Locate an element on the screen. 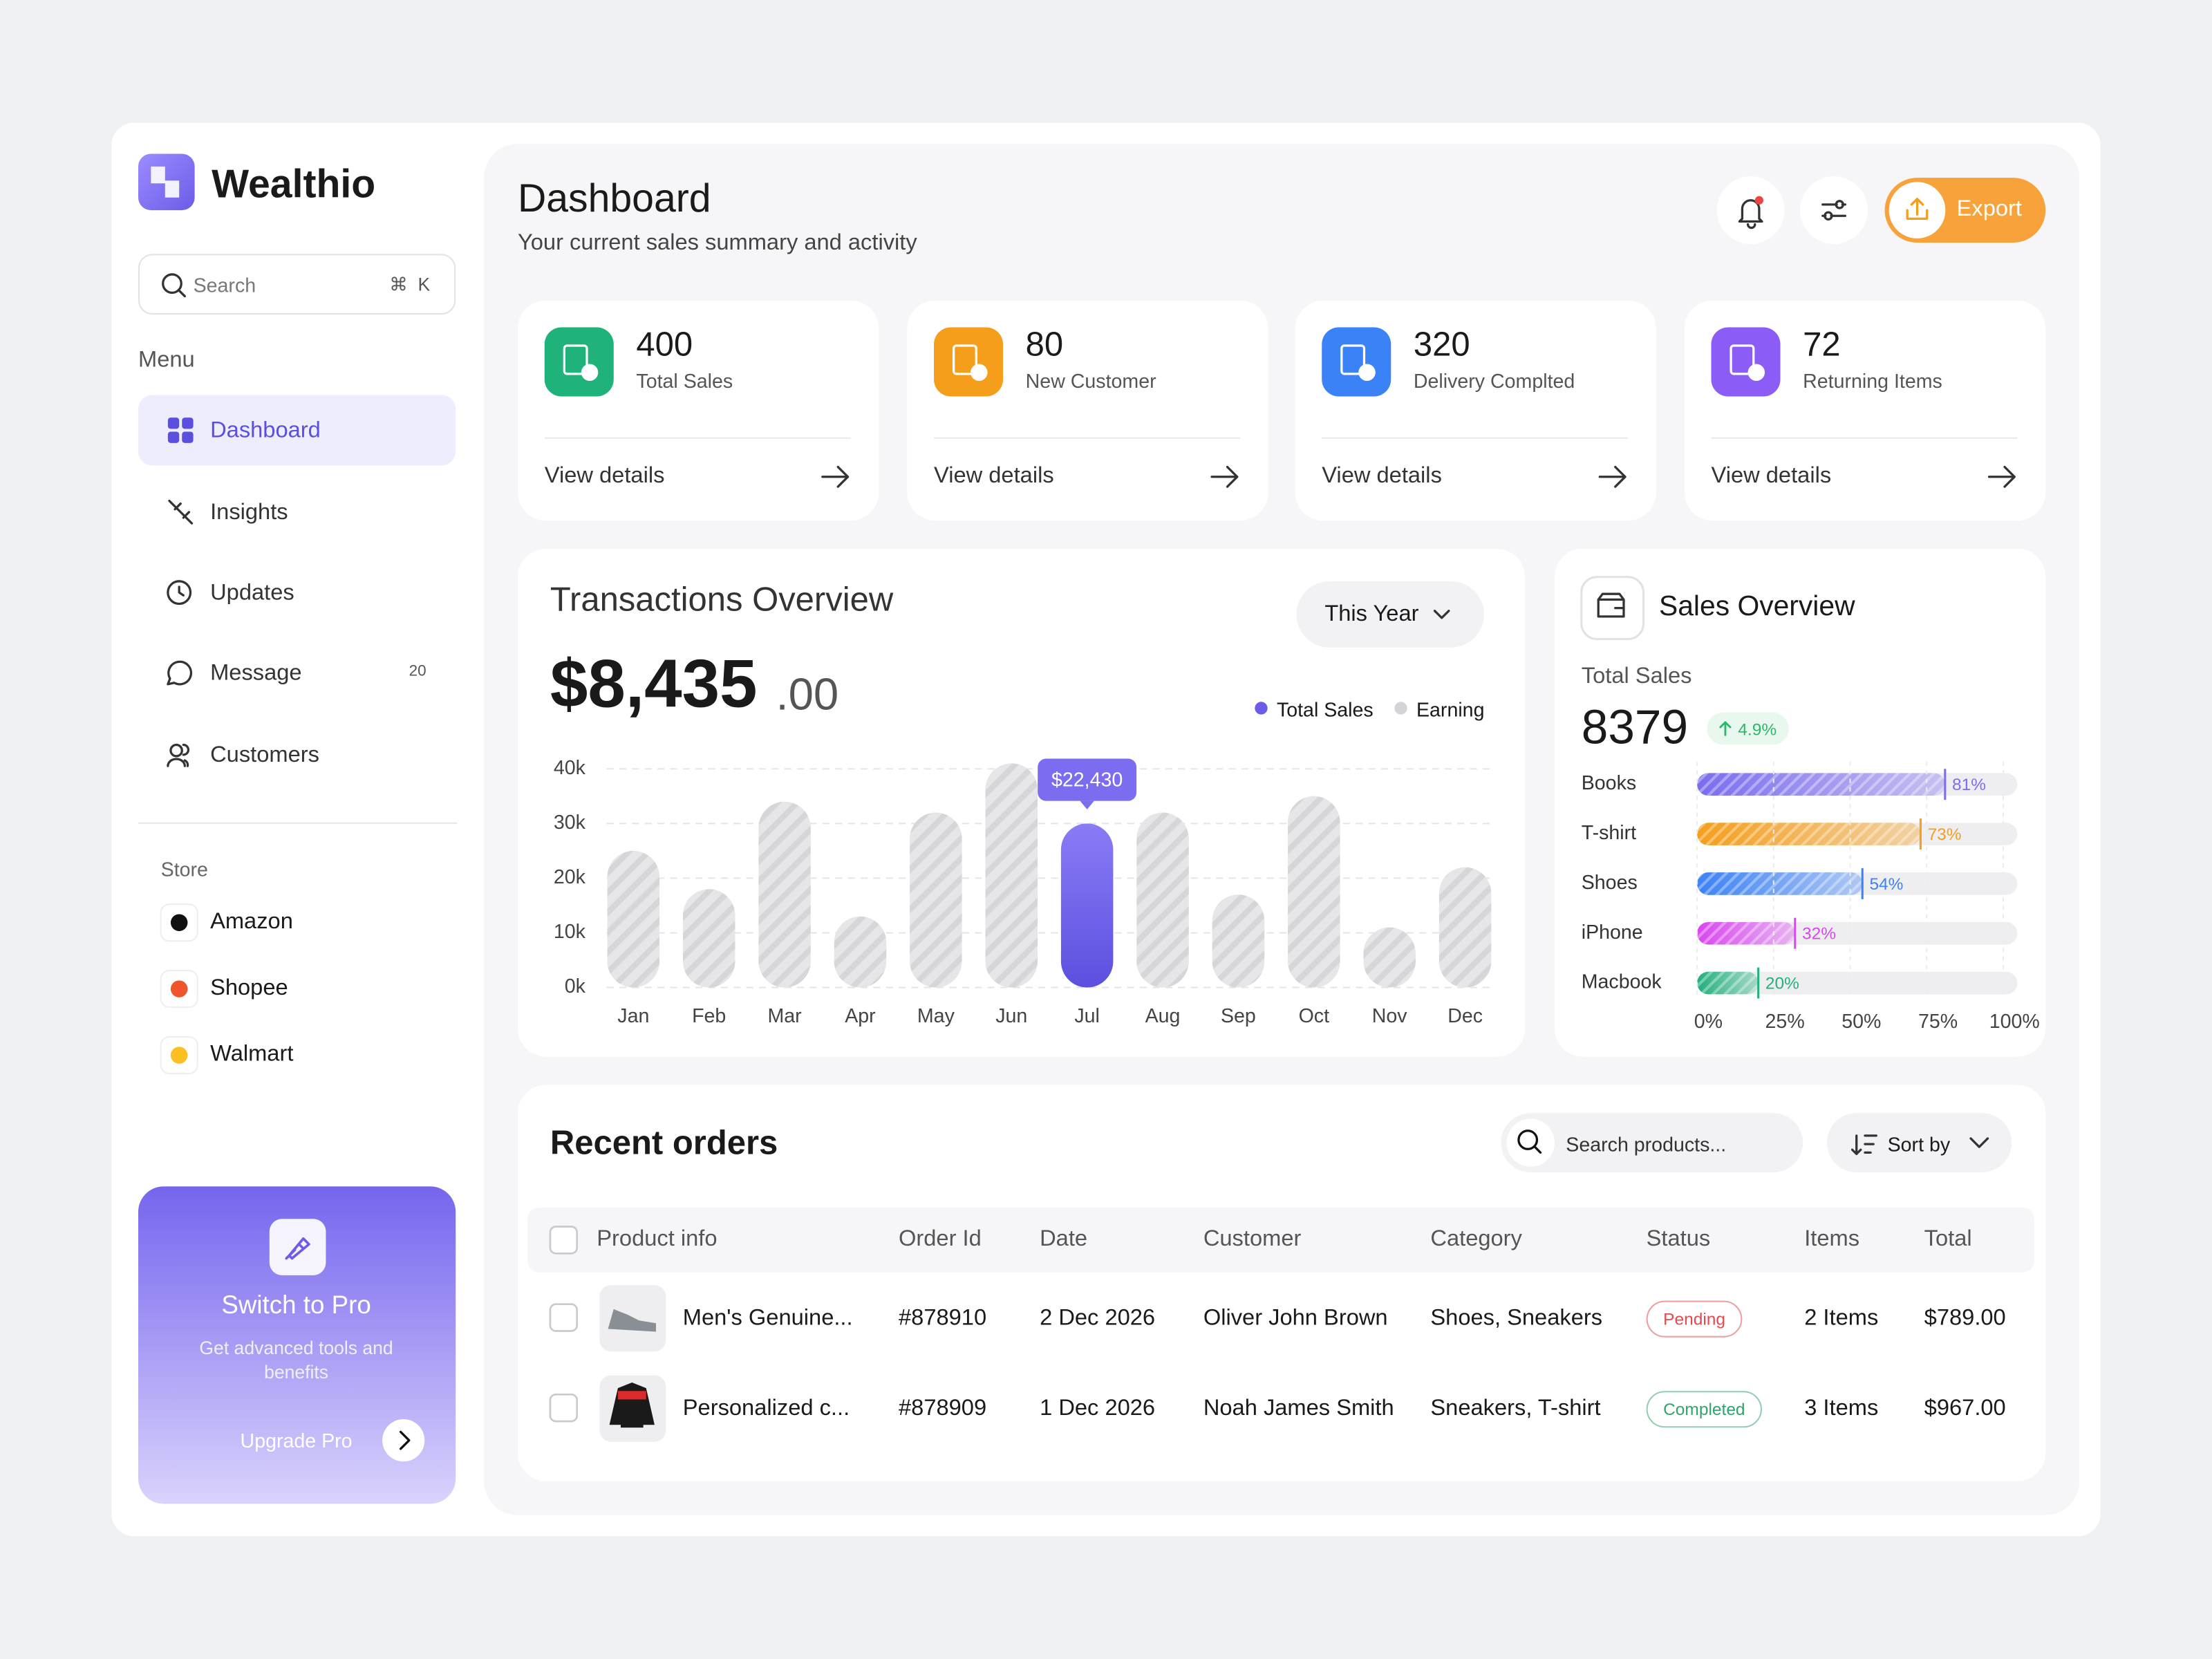  orders-title: Recent orders is located at coordinates (664, 1142).